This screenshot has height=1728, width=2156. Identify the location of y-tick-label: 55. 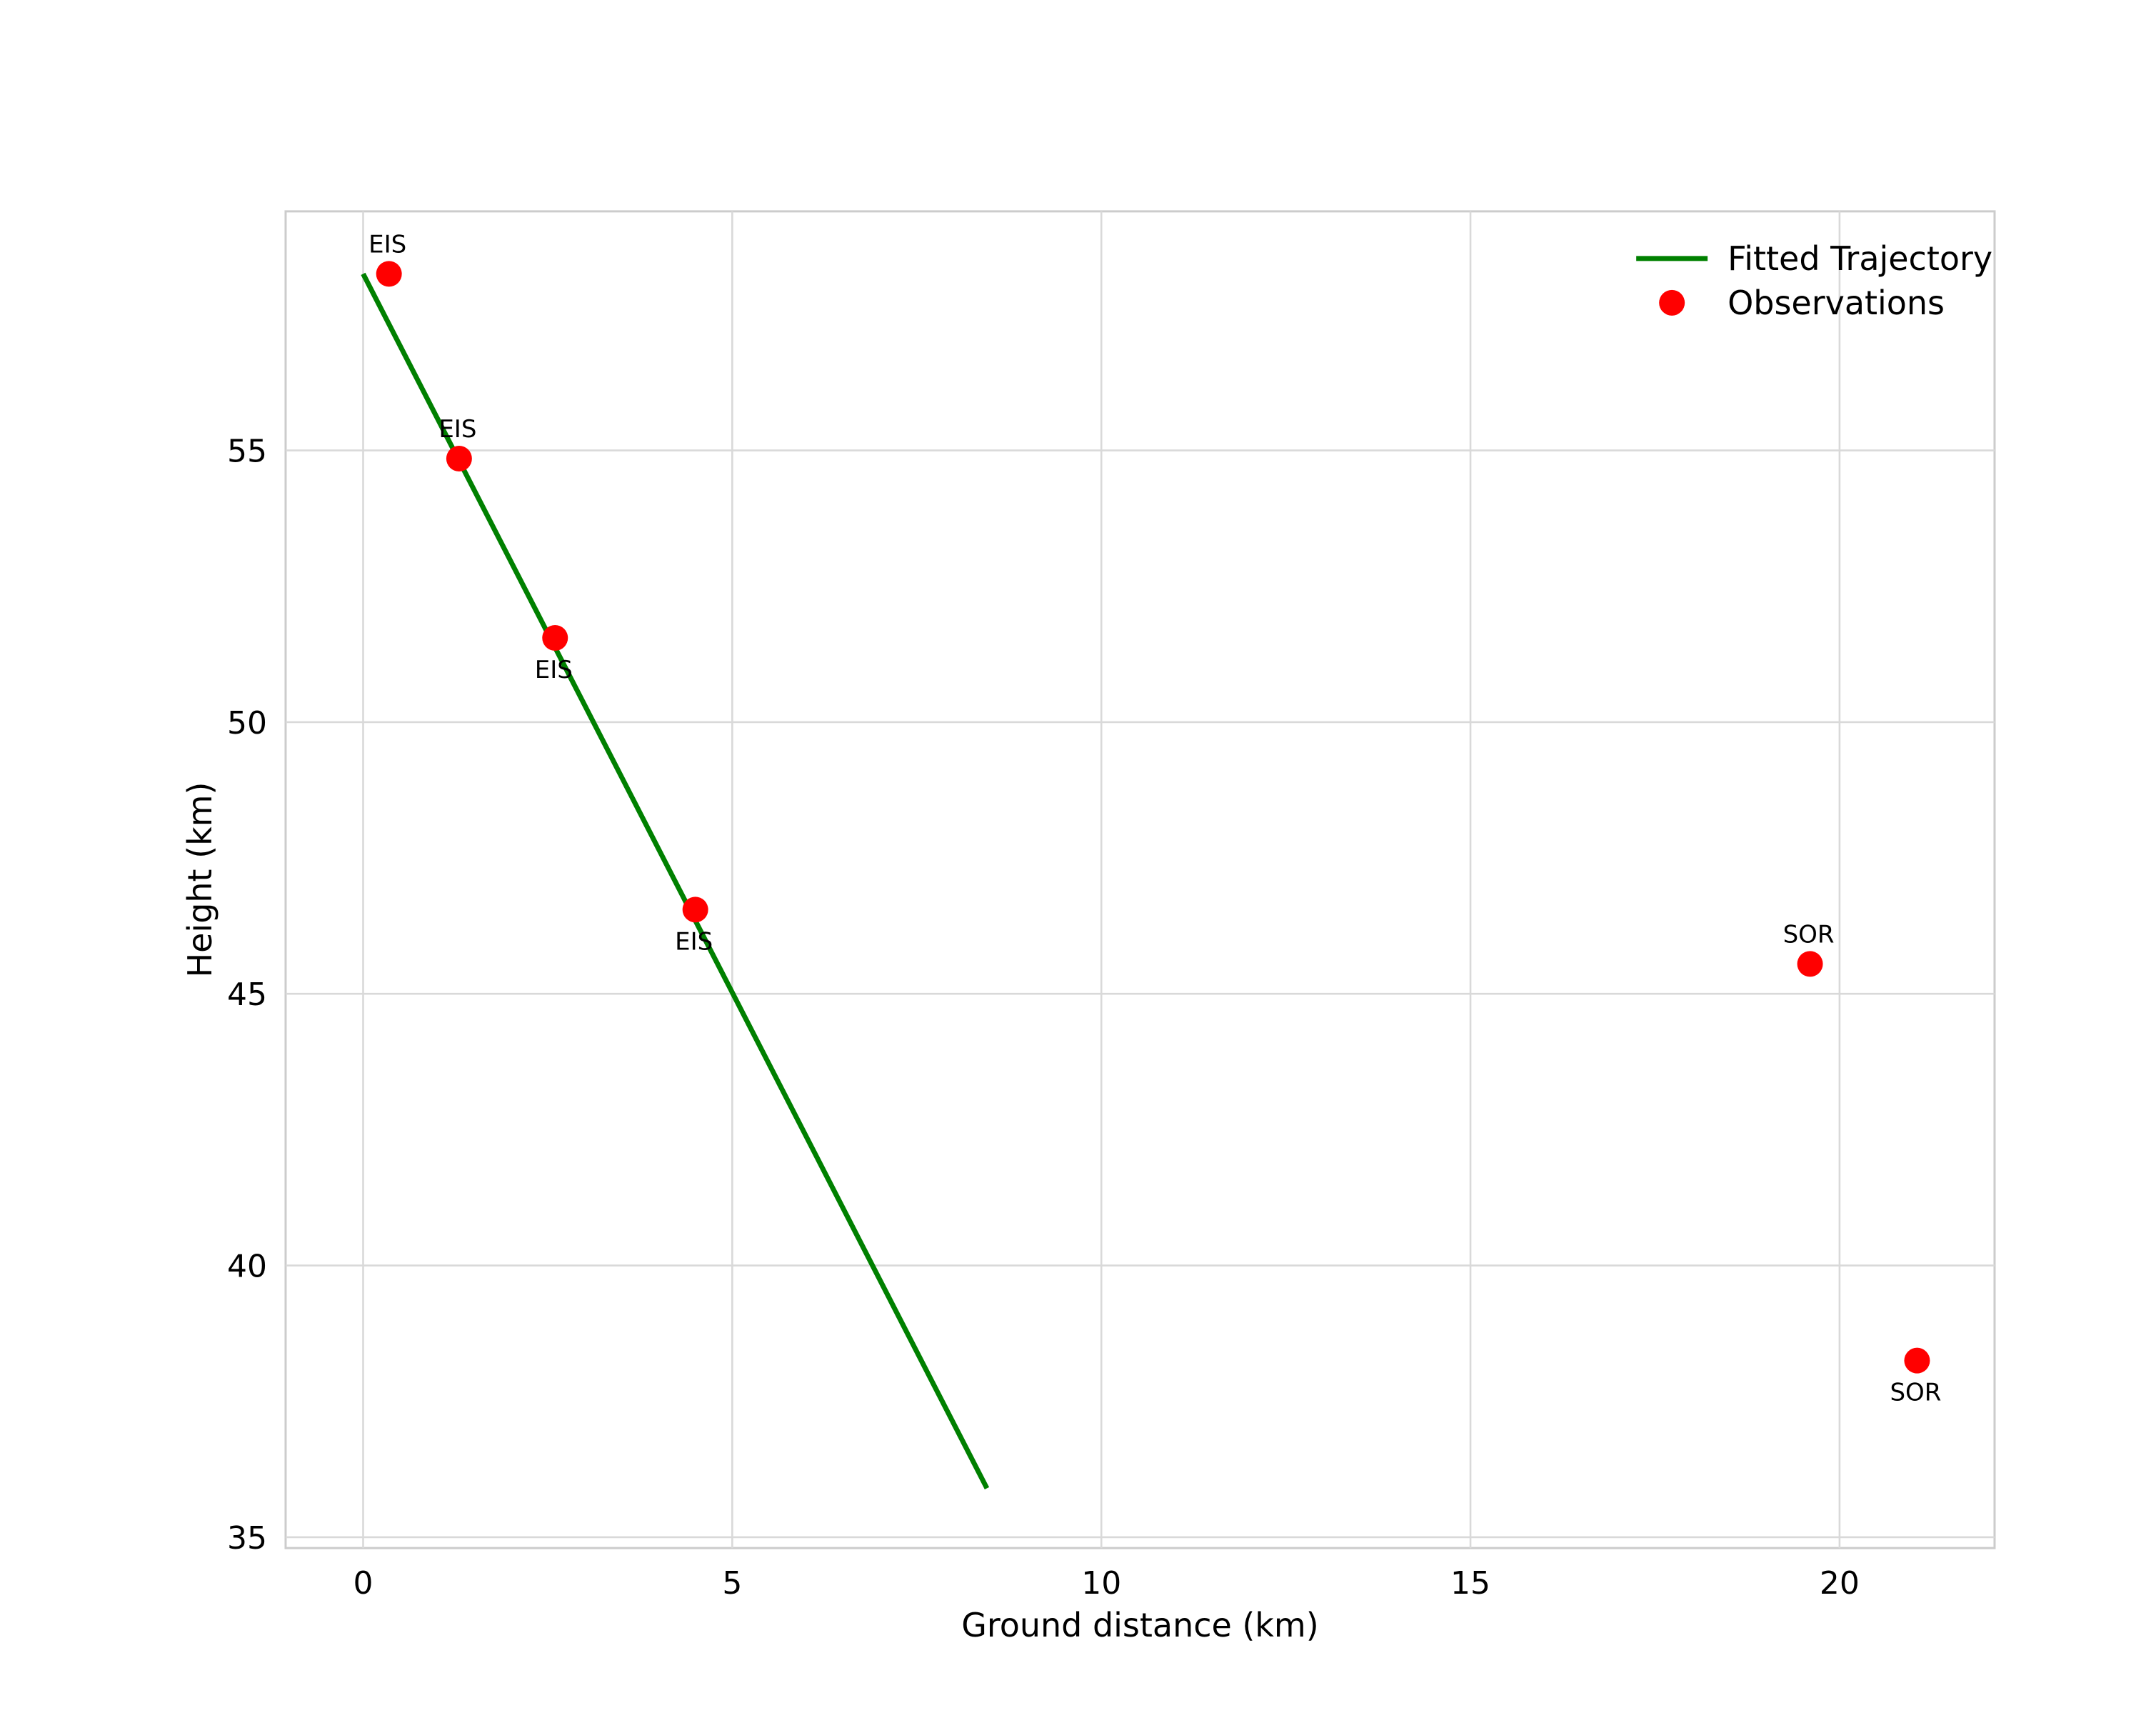
(247, 452).